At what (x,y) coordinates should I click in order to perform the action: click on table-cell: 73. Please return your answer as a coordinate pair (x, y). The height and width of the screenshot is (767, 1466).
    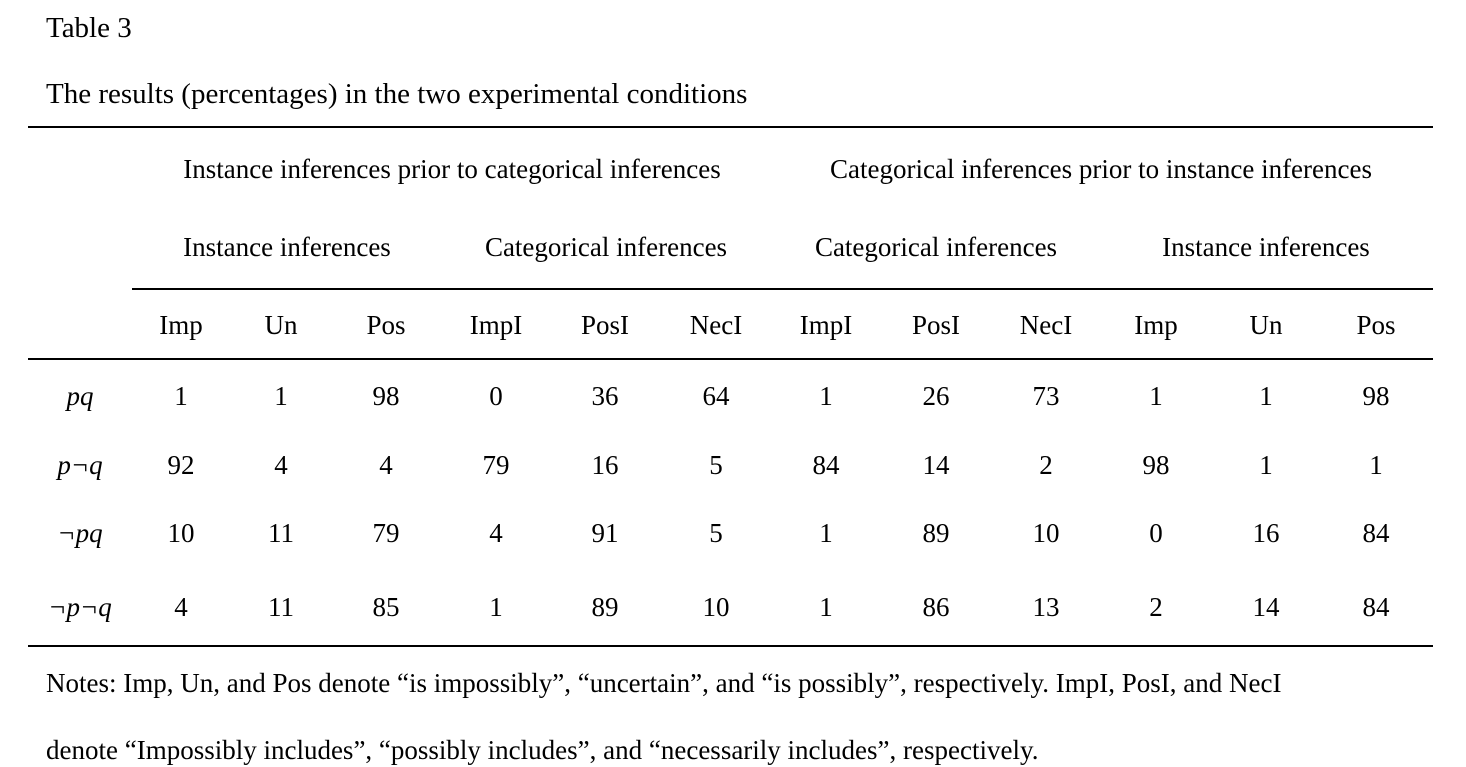
    Looking at the image, I should click on (1046, 396).